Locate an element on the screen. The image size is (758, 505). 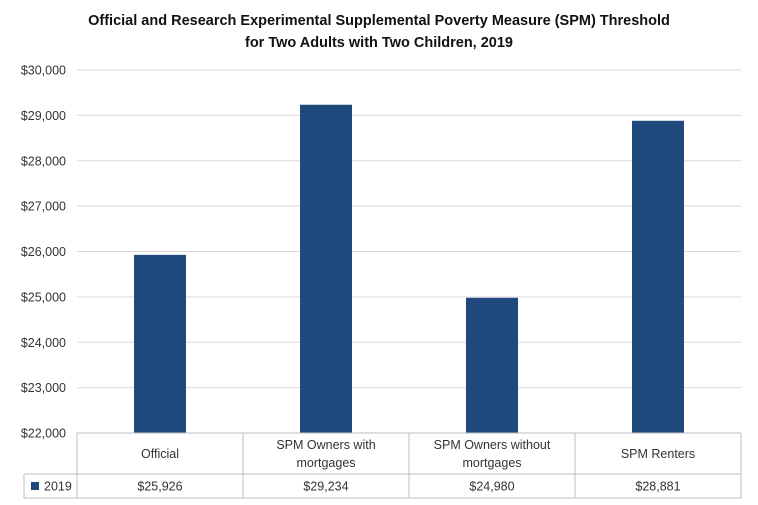
y-tick-label: $22,000 is located at coordinates (43, 434).